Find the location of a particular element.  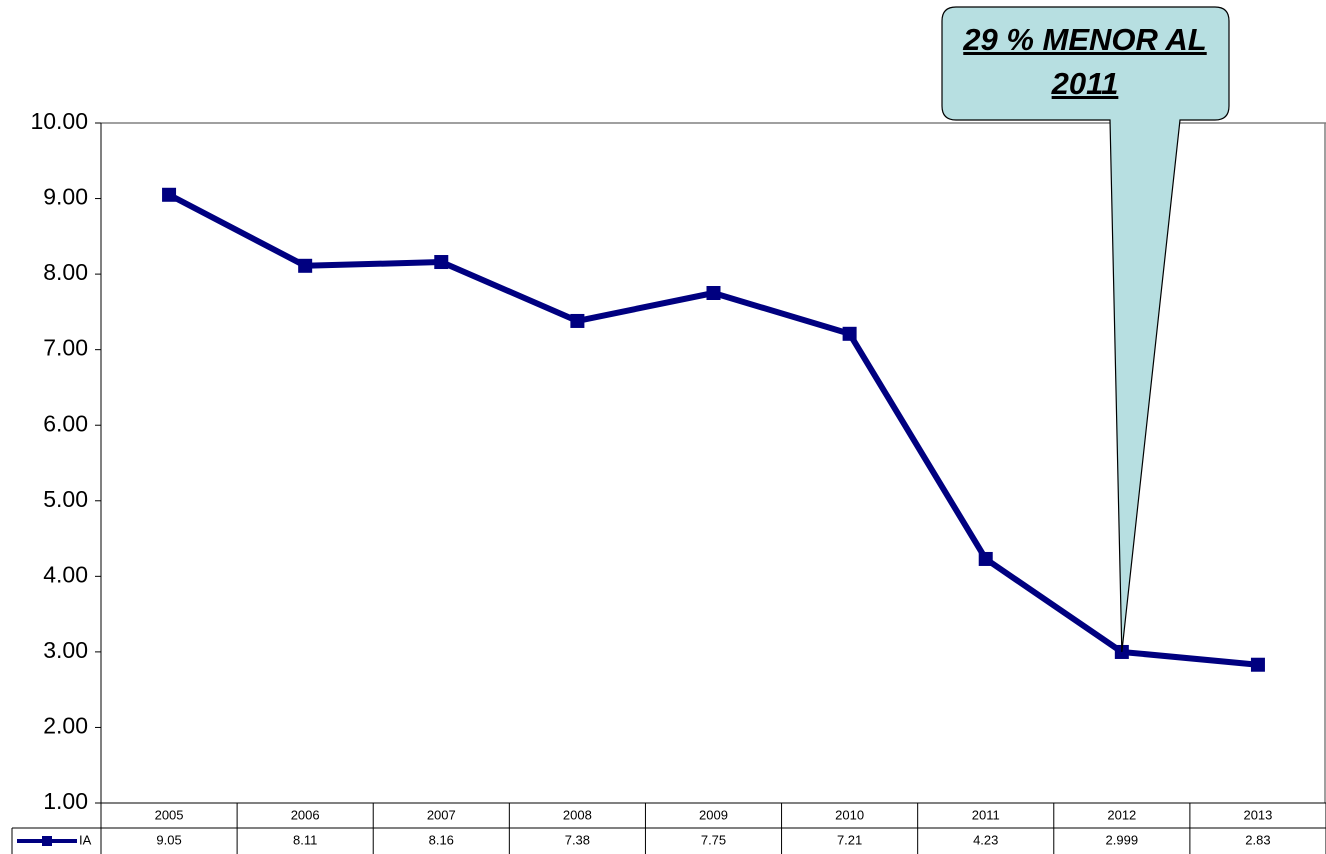

x-tick-label: 2012 is located at coordinates (1121, 814).